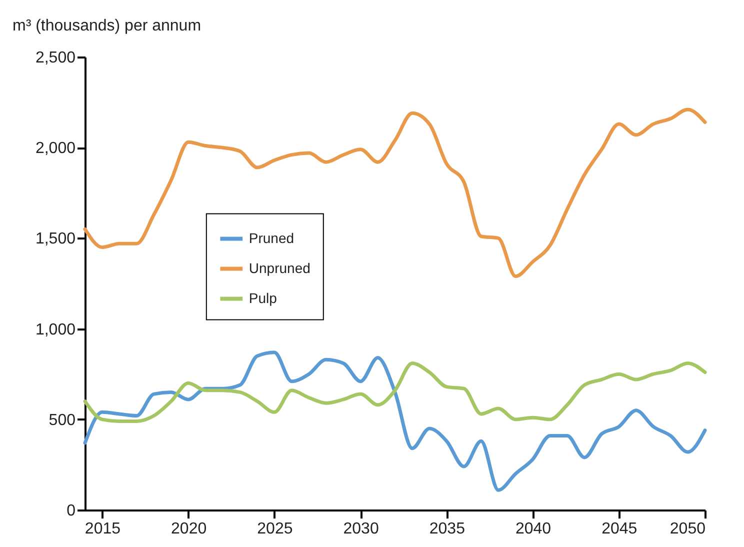 Image resolution: width=744 pixels, height=547 pixels. Describe the element at coordinates (275, 529) in the screenshot. I see `x-tick-label: 2025` at that location.